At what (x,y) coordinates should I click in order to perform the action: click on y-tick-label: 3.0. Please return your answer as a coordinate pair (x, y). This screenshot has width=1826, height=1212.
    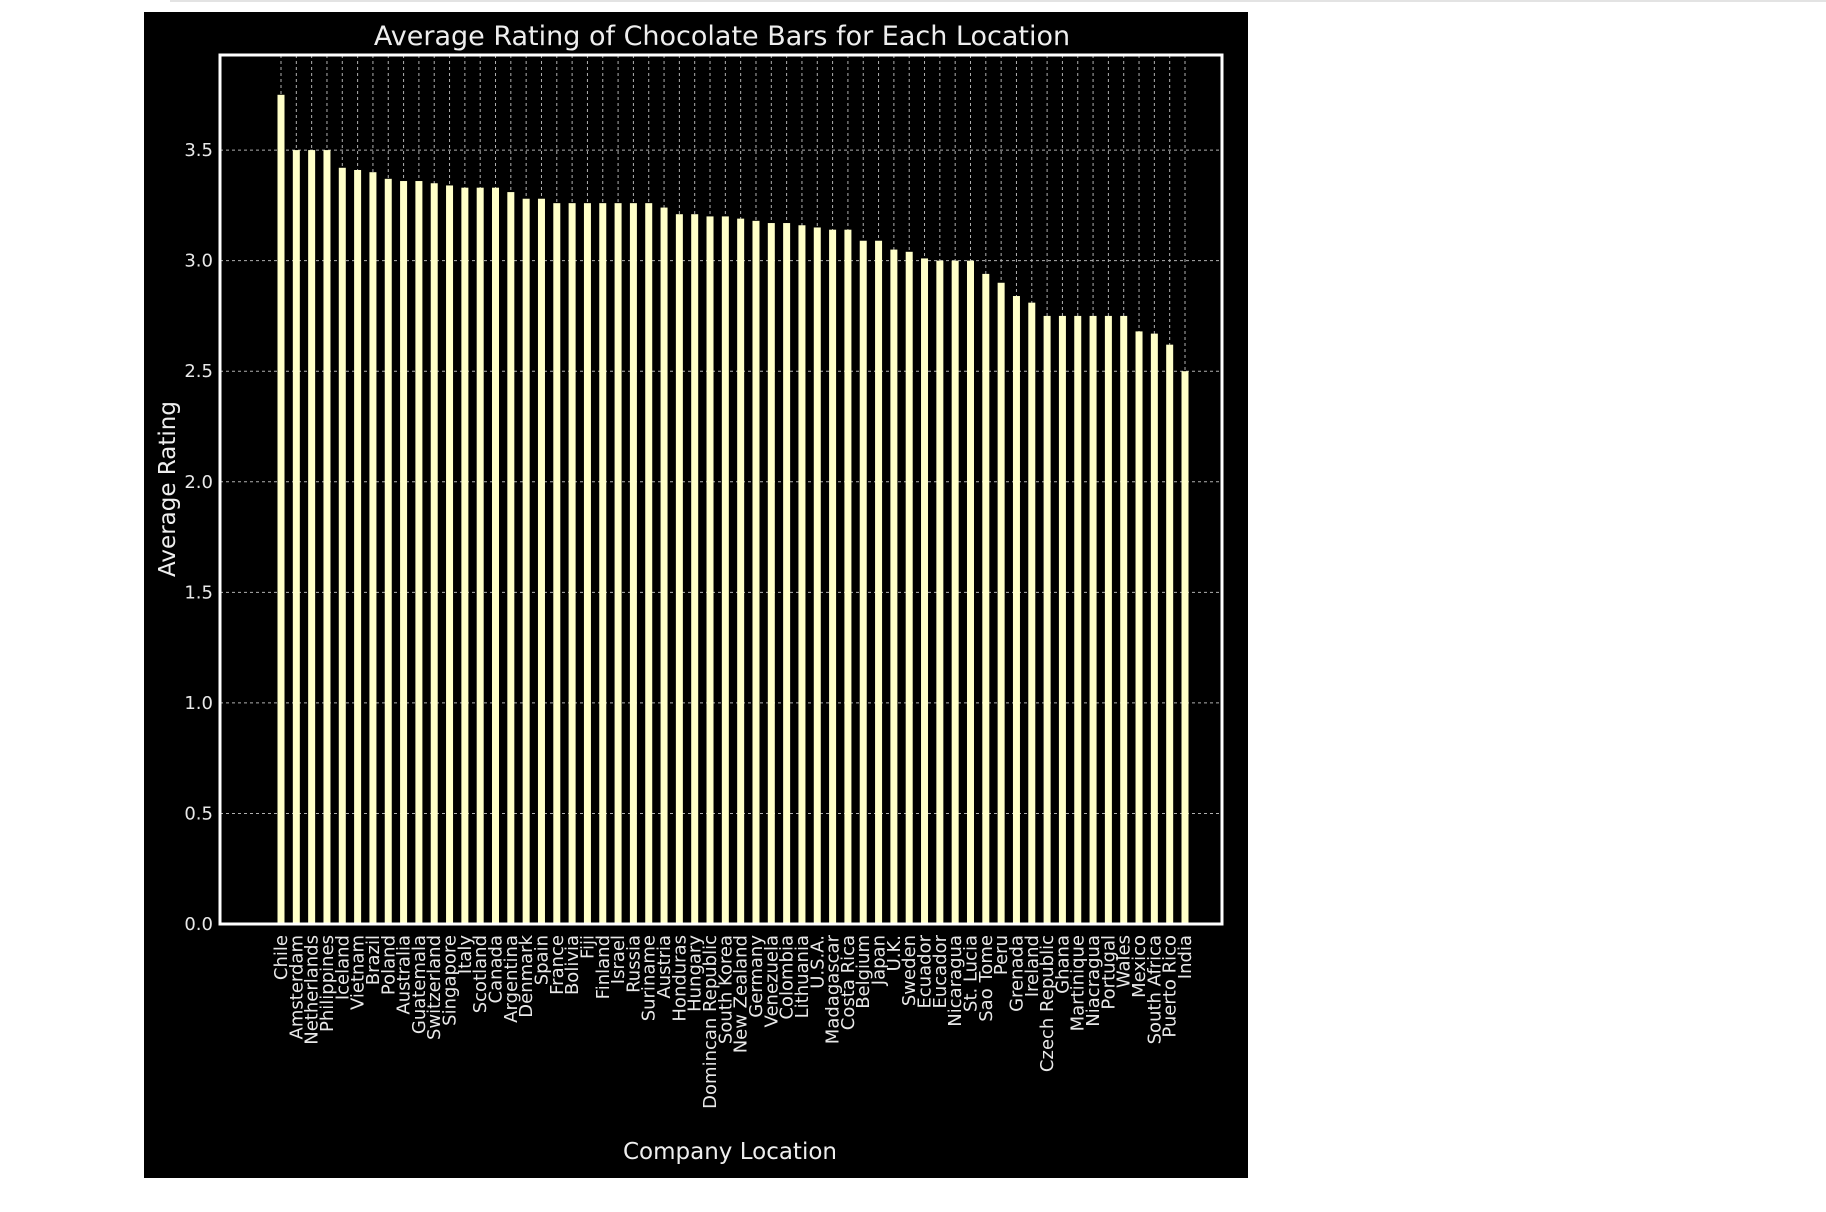
    Looking at the image, I should click on (198, 261).